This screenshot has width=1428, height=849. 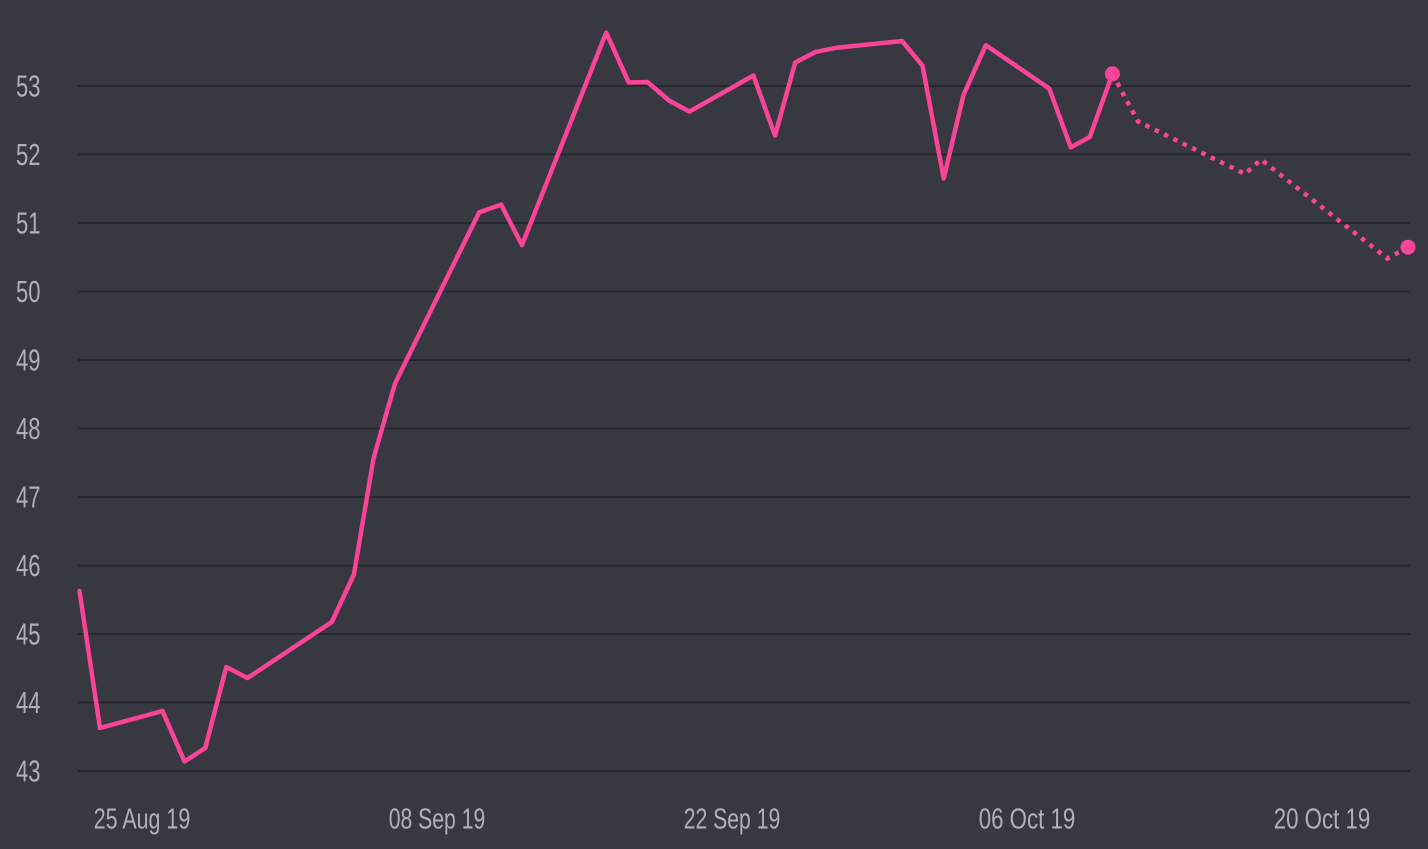 I want to click on svg-text: 50, so click(x=28, y=292).